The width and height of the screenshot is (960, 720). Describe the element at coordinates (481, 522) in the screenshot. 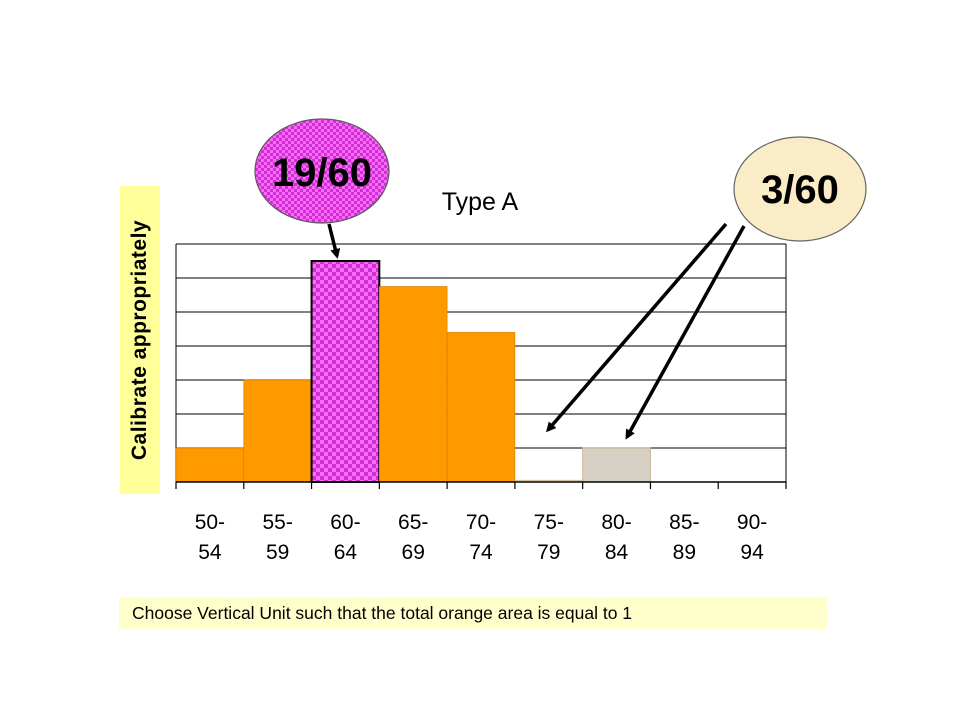

I see `x-tick-label-line: 70-` at that location.